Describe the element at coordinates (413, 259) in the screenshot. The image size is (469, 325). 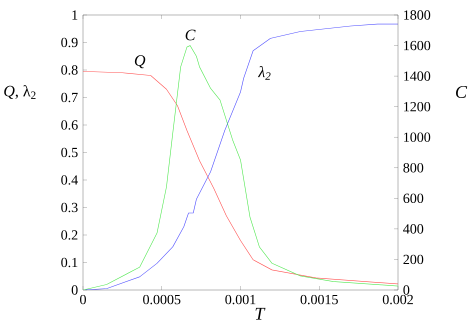
I see `y2-tick-label: 200` at that location.